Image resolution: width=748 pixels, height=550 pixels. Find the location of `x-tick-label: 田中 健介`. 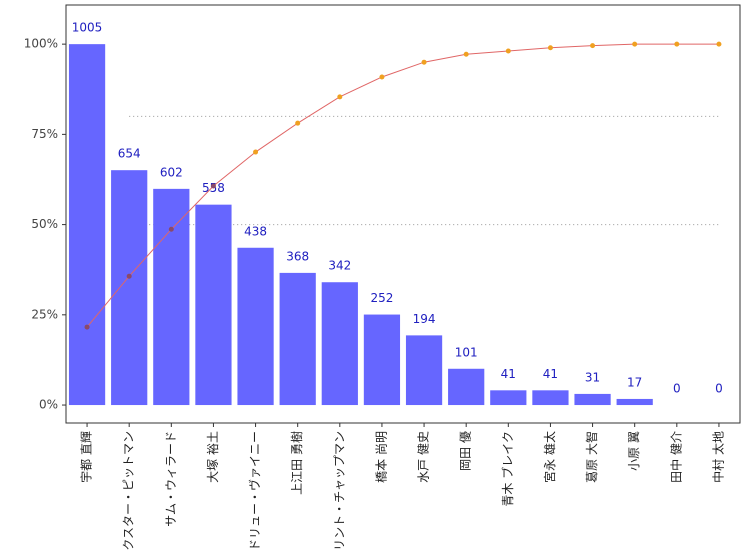

x-tick-label: 田中 健介 is located at coordinates (675, 457).